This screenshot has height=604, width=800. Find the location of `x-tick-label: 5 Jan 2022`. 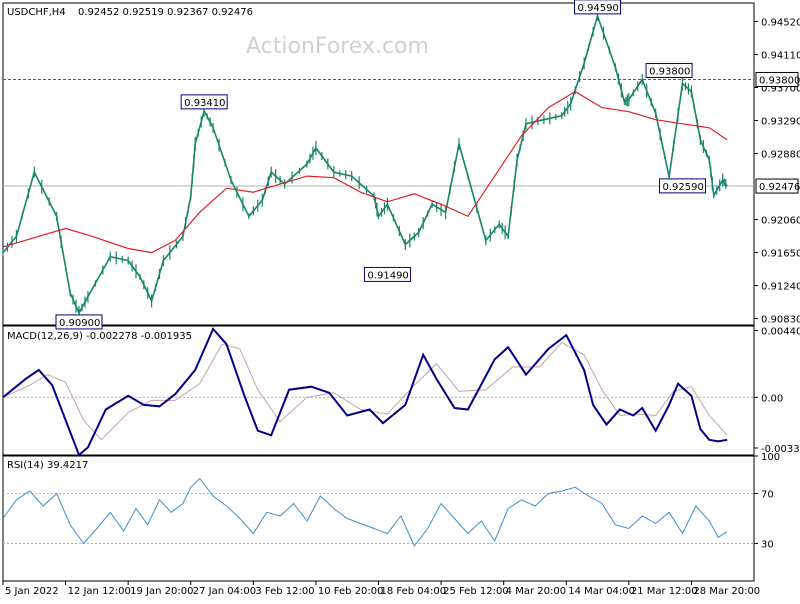

x-tick-label: 5 Jan 2022 is located at coordinates (32, 591).